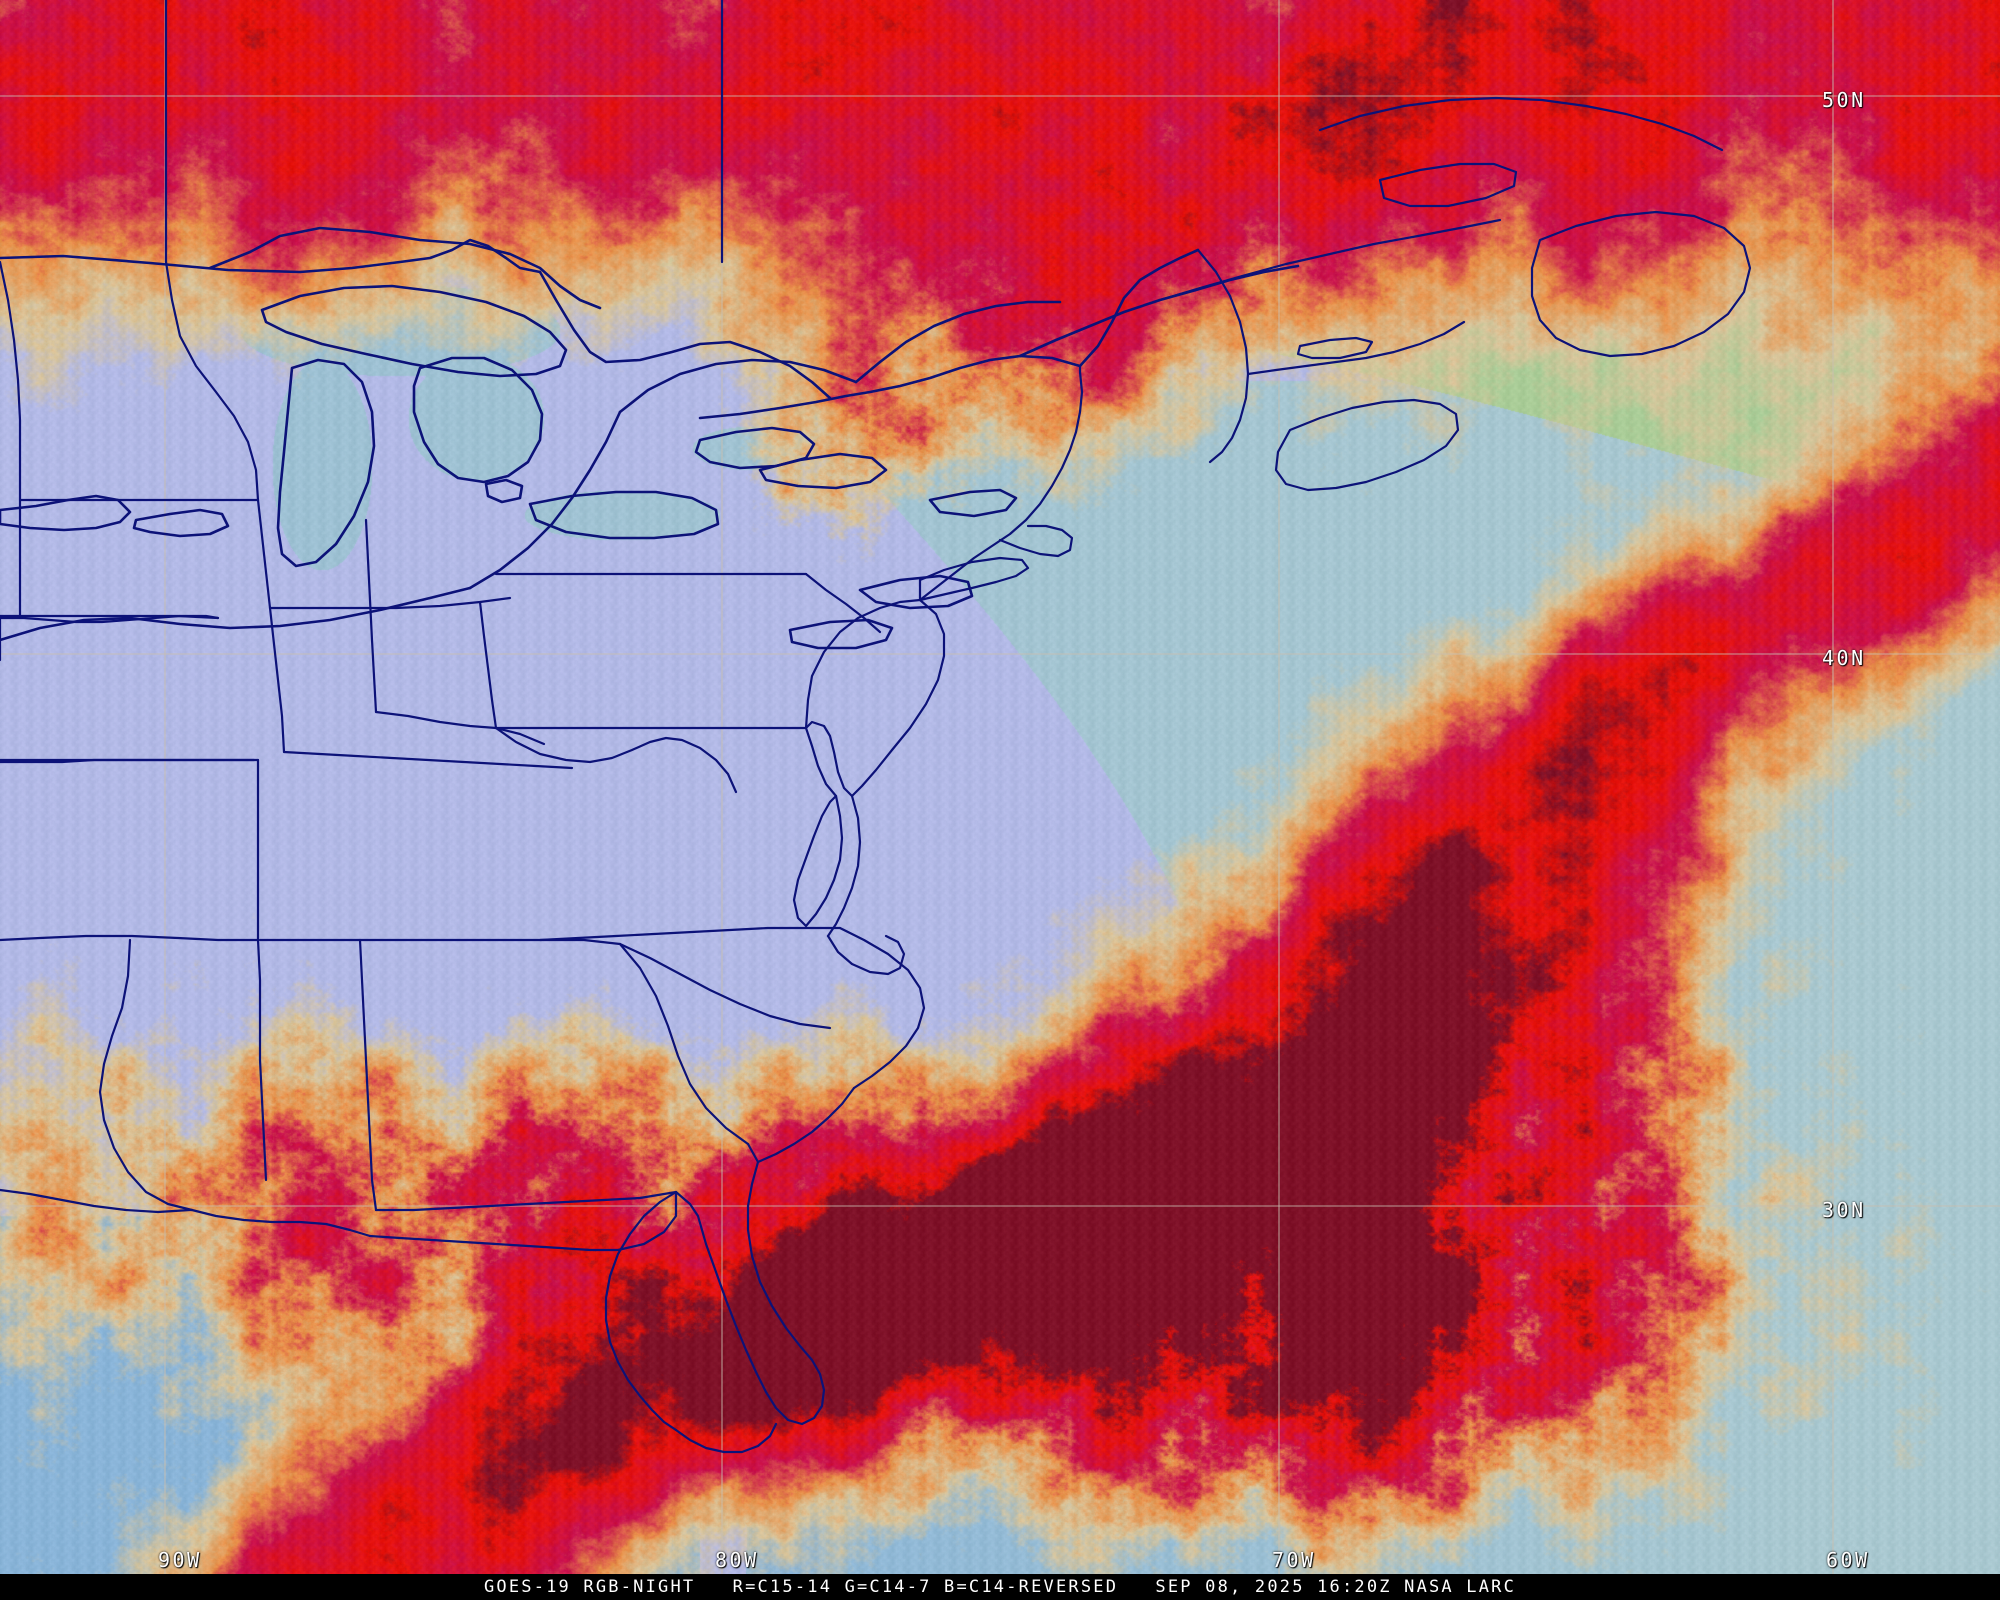 This screenshot has width=2000, height=1600. I want to click on grid-label-lat-30n: 30N, so click(1844, 1210).